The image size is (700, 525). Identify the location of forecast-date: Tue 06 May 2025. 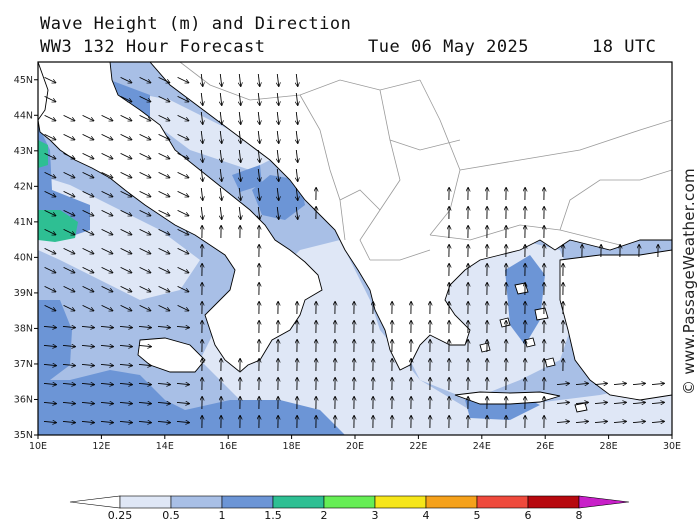
(449, 47).